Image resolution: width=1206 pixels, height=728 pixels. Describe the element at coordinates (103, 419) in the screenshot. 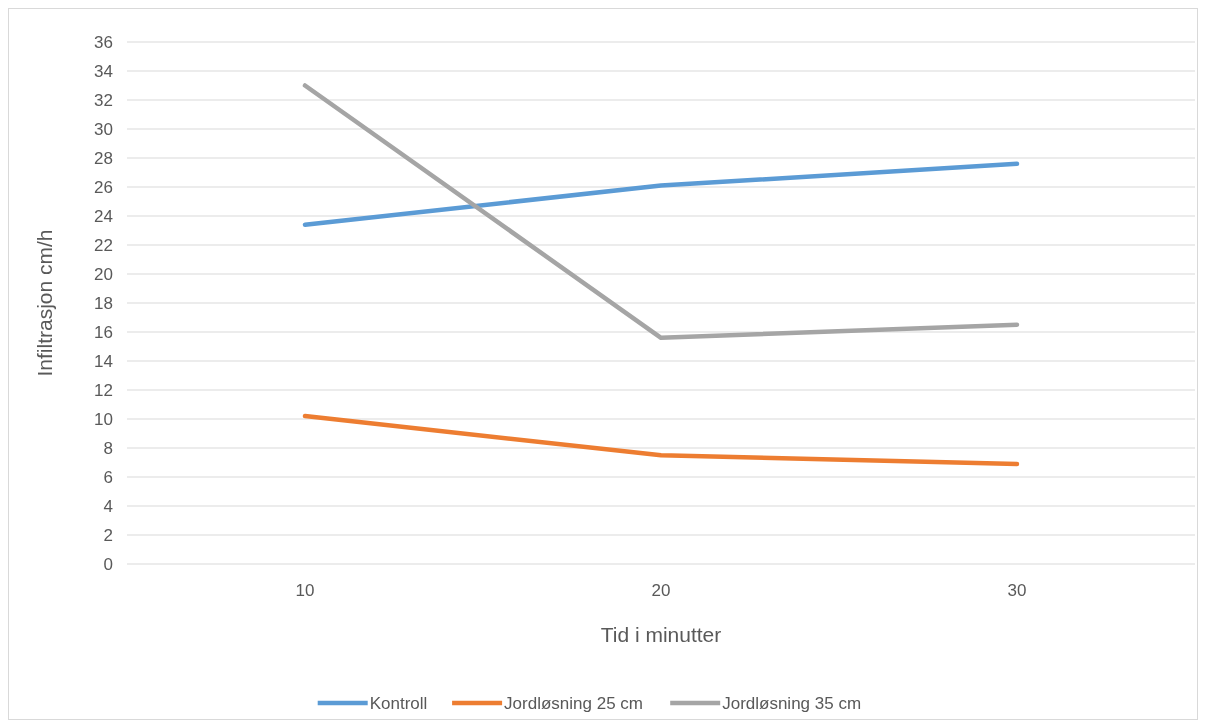

I see `y-tick-label: 10` at that location.